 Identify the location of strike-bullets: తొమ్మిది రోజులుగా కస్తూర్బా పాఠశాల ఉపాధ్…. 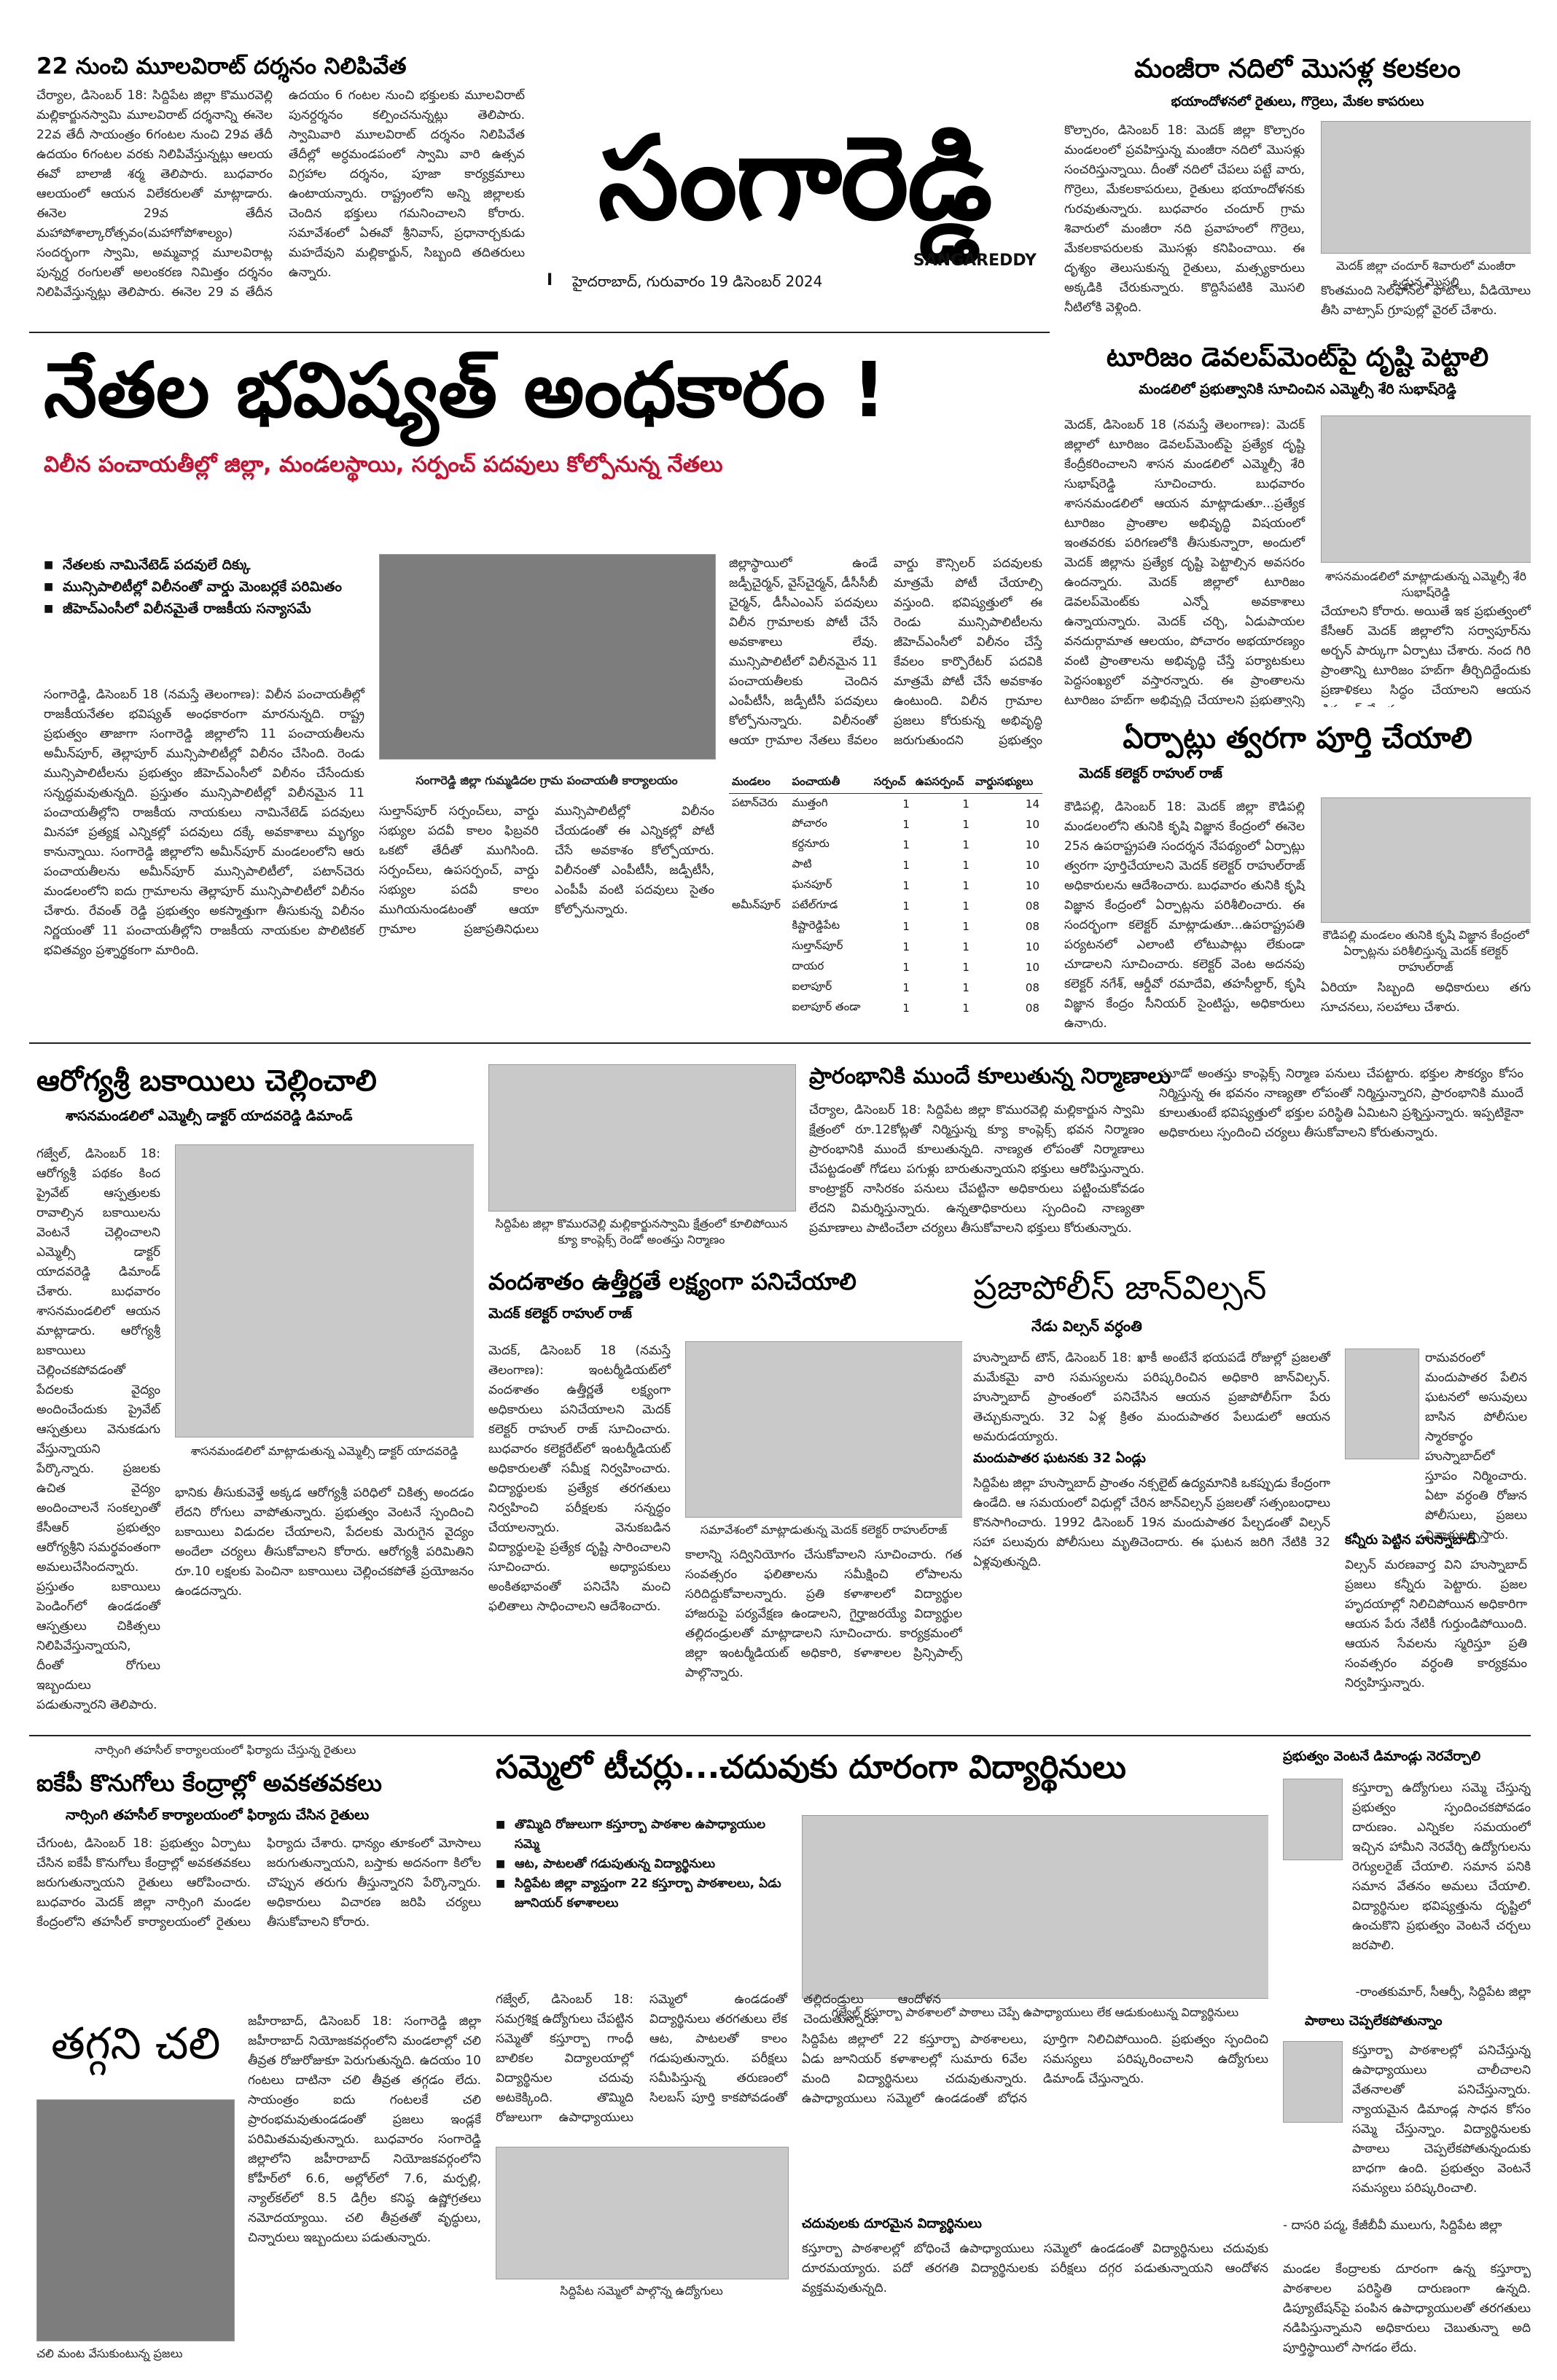
(641, 1864).